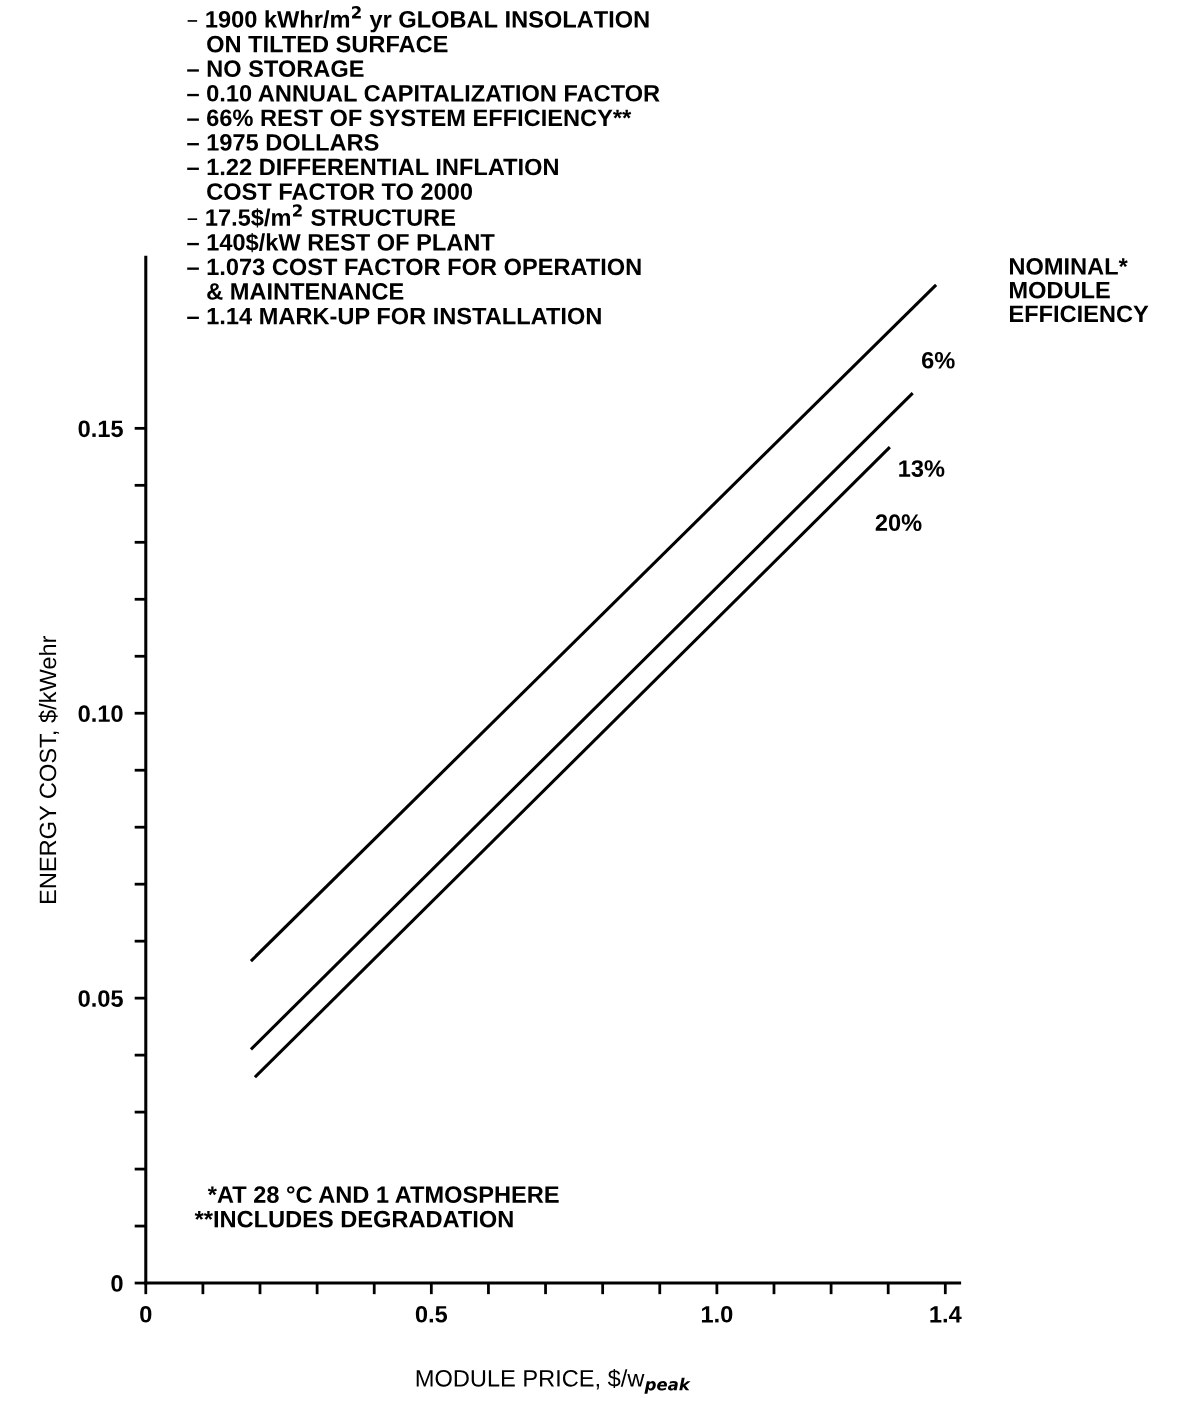 This screenshot has width=1195, height=1405. I want to click on x-tick-label: 0.5, so click(431, 1314).